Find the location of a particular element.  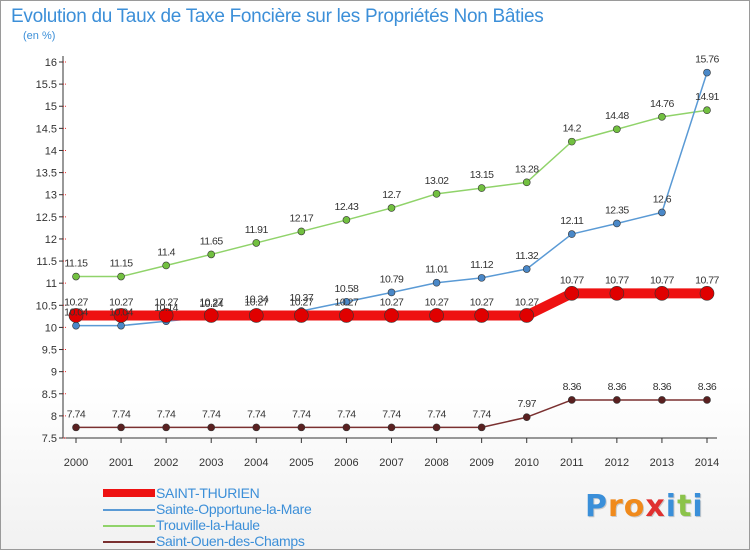

logo-letter: i is located at coordinates (671, 506).